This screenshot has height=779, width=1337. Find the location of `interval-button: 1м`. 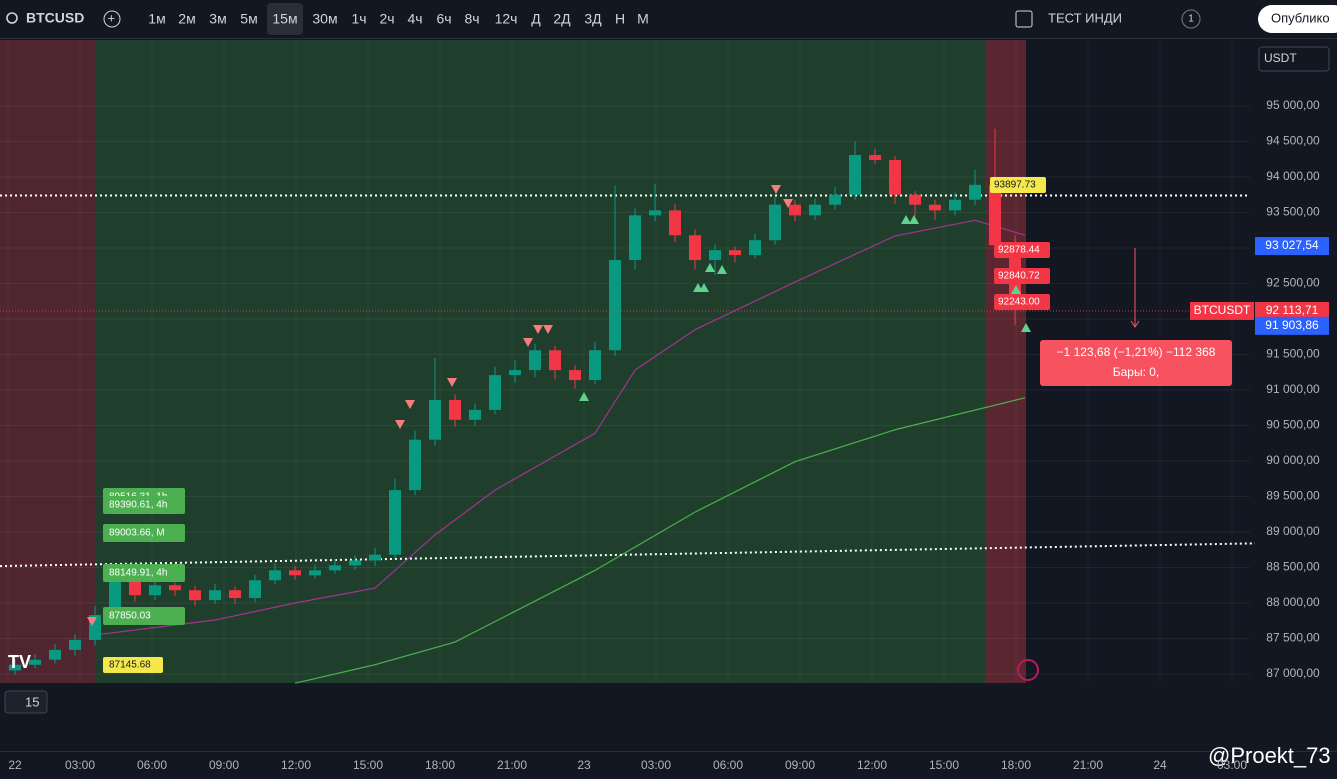

interval-button: 1м is located at coordinates (156, 19).